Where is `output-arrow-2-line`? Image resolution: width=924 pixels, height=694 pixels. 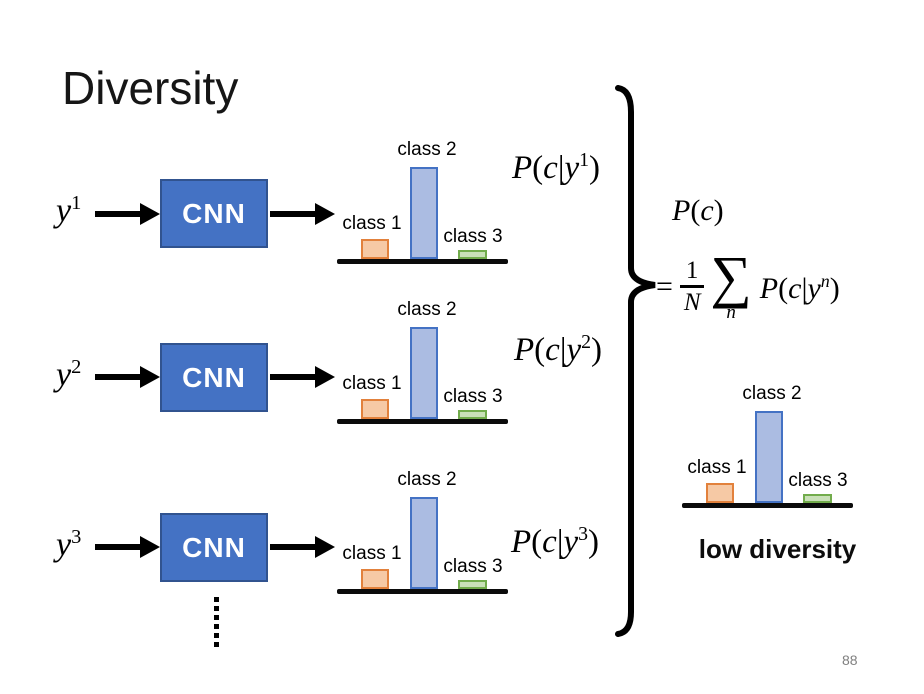
output-arrow-2-line is located at coordinates (293, 377).